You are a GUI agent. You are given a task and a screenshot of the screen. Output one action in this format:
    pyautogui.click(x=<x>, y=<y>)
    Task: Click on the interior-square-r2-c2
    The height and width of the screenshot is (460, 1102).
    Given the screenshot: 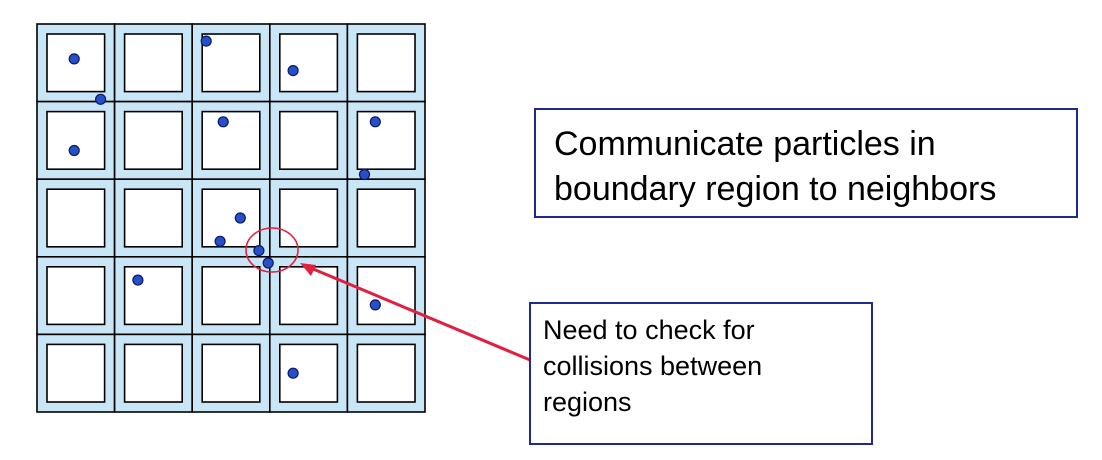 What is the action you would take?
    pyautogui.click(x=231, y=218)
    